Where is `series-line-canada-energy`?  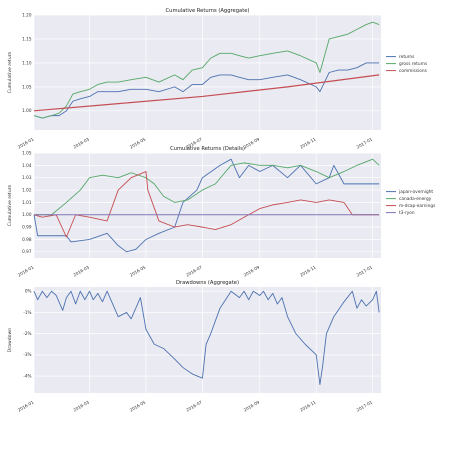 series-line-canada-energy is located at coordinates (207, 187).